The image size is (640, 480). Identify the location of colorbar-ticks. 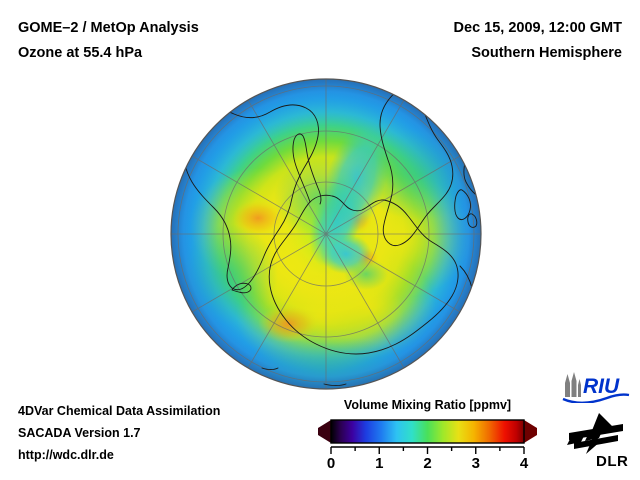
(427, 450).